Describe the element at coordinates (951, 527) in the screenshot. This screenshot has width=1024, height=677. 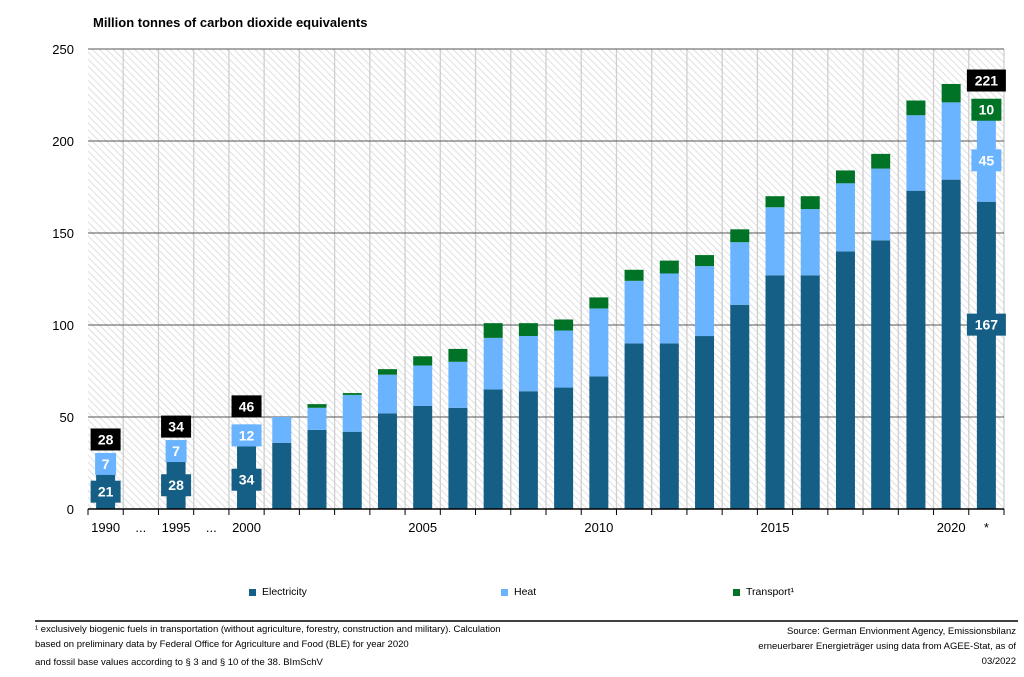
I see `x-tick-label: 2020` at that location.